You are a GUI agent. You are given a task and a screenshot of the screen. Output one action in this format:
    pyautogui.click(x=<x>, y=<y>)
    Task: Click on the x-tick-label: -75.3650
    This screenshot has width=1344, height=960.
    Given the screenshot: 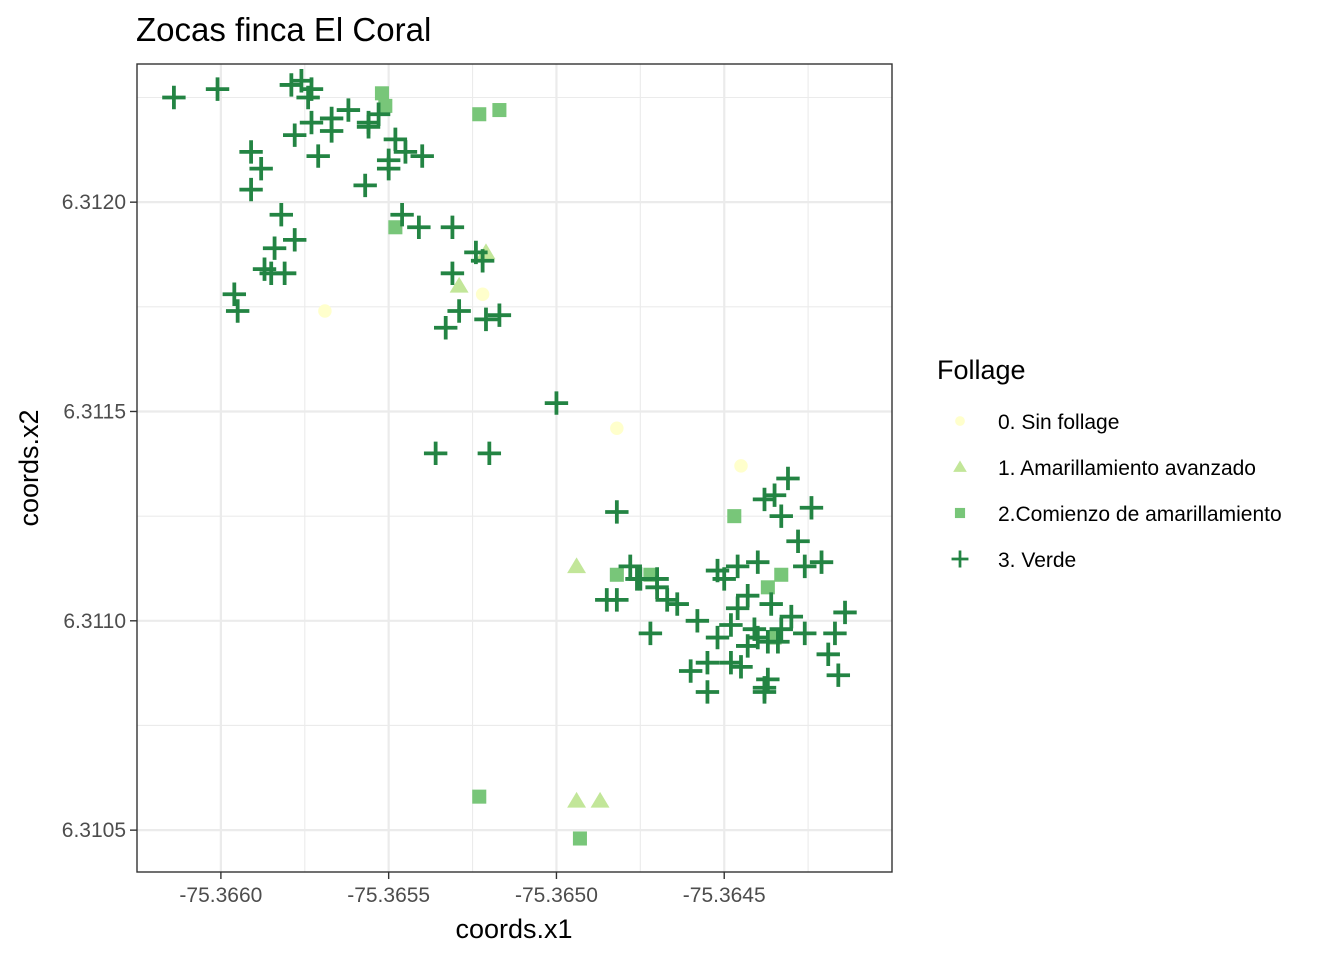 What is the action you would take?
    pyautogui.click(x=556, y=895)
    